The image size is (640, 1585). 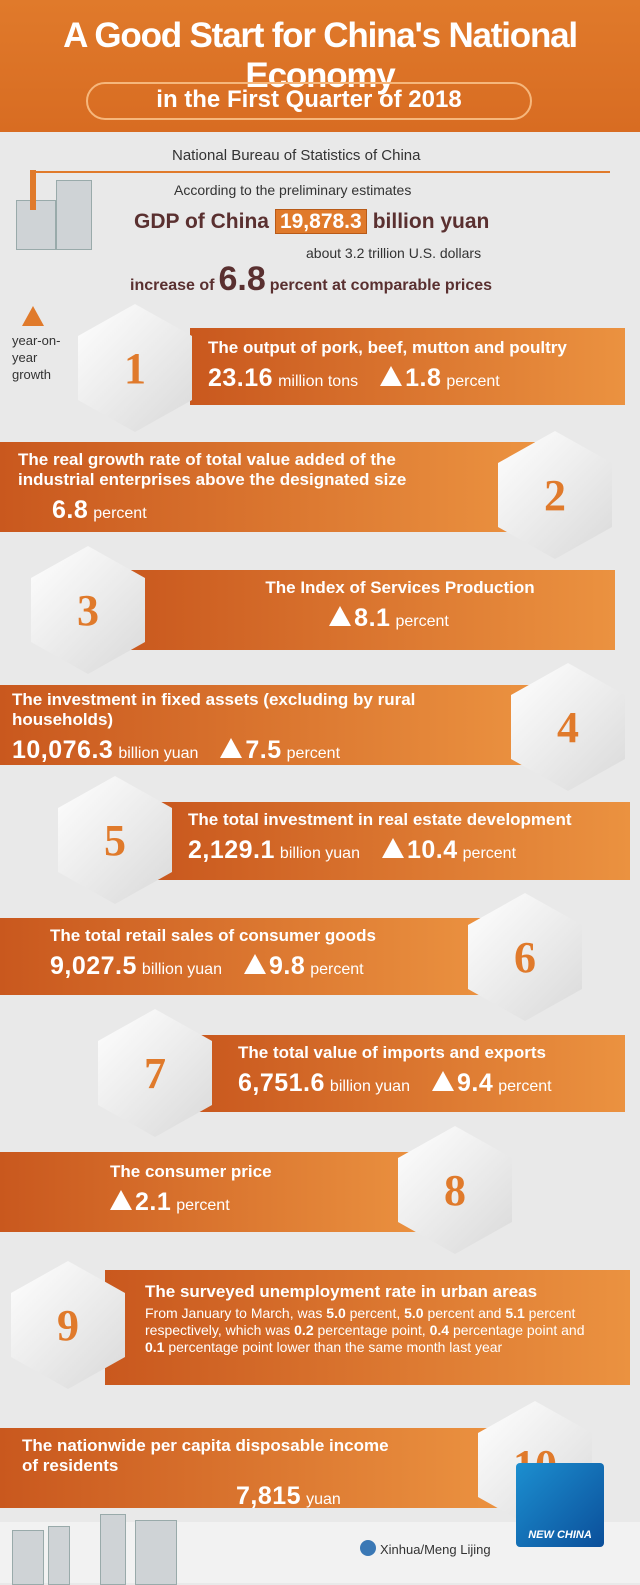 What do you see at coordinates (70, 510) in the screenshot?
I see `item-value: 6.8` at bounding box center [70, 510].